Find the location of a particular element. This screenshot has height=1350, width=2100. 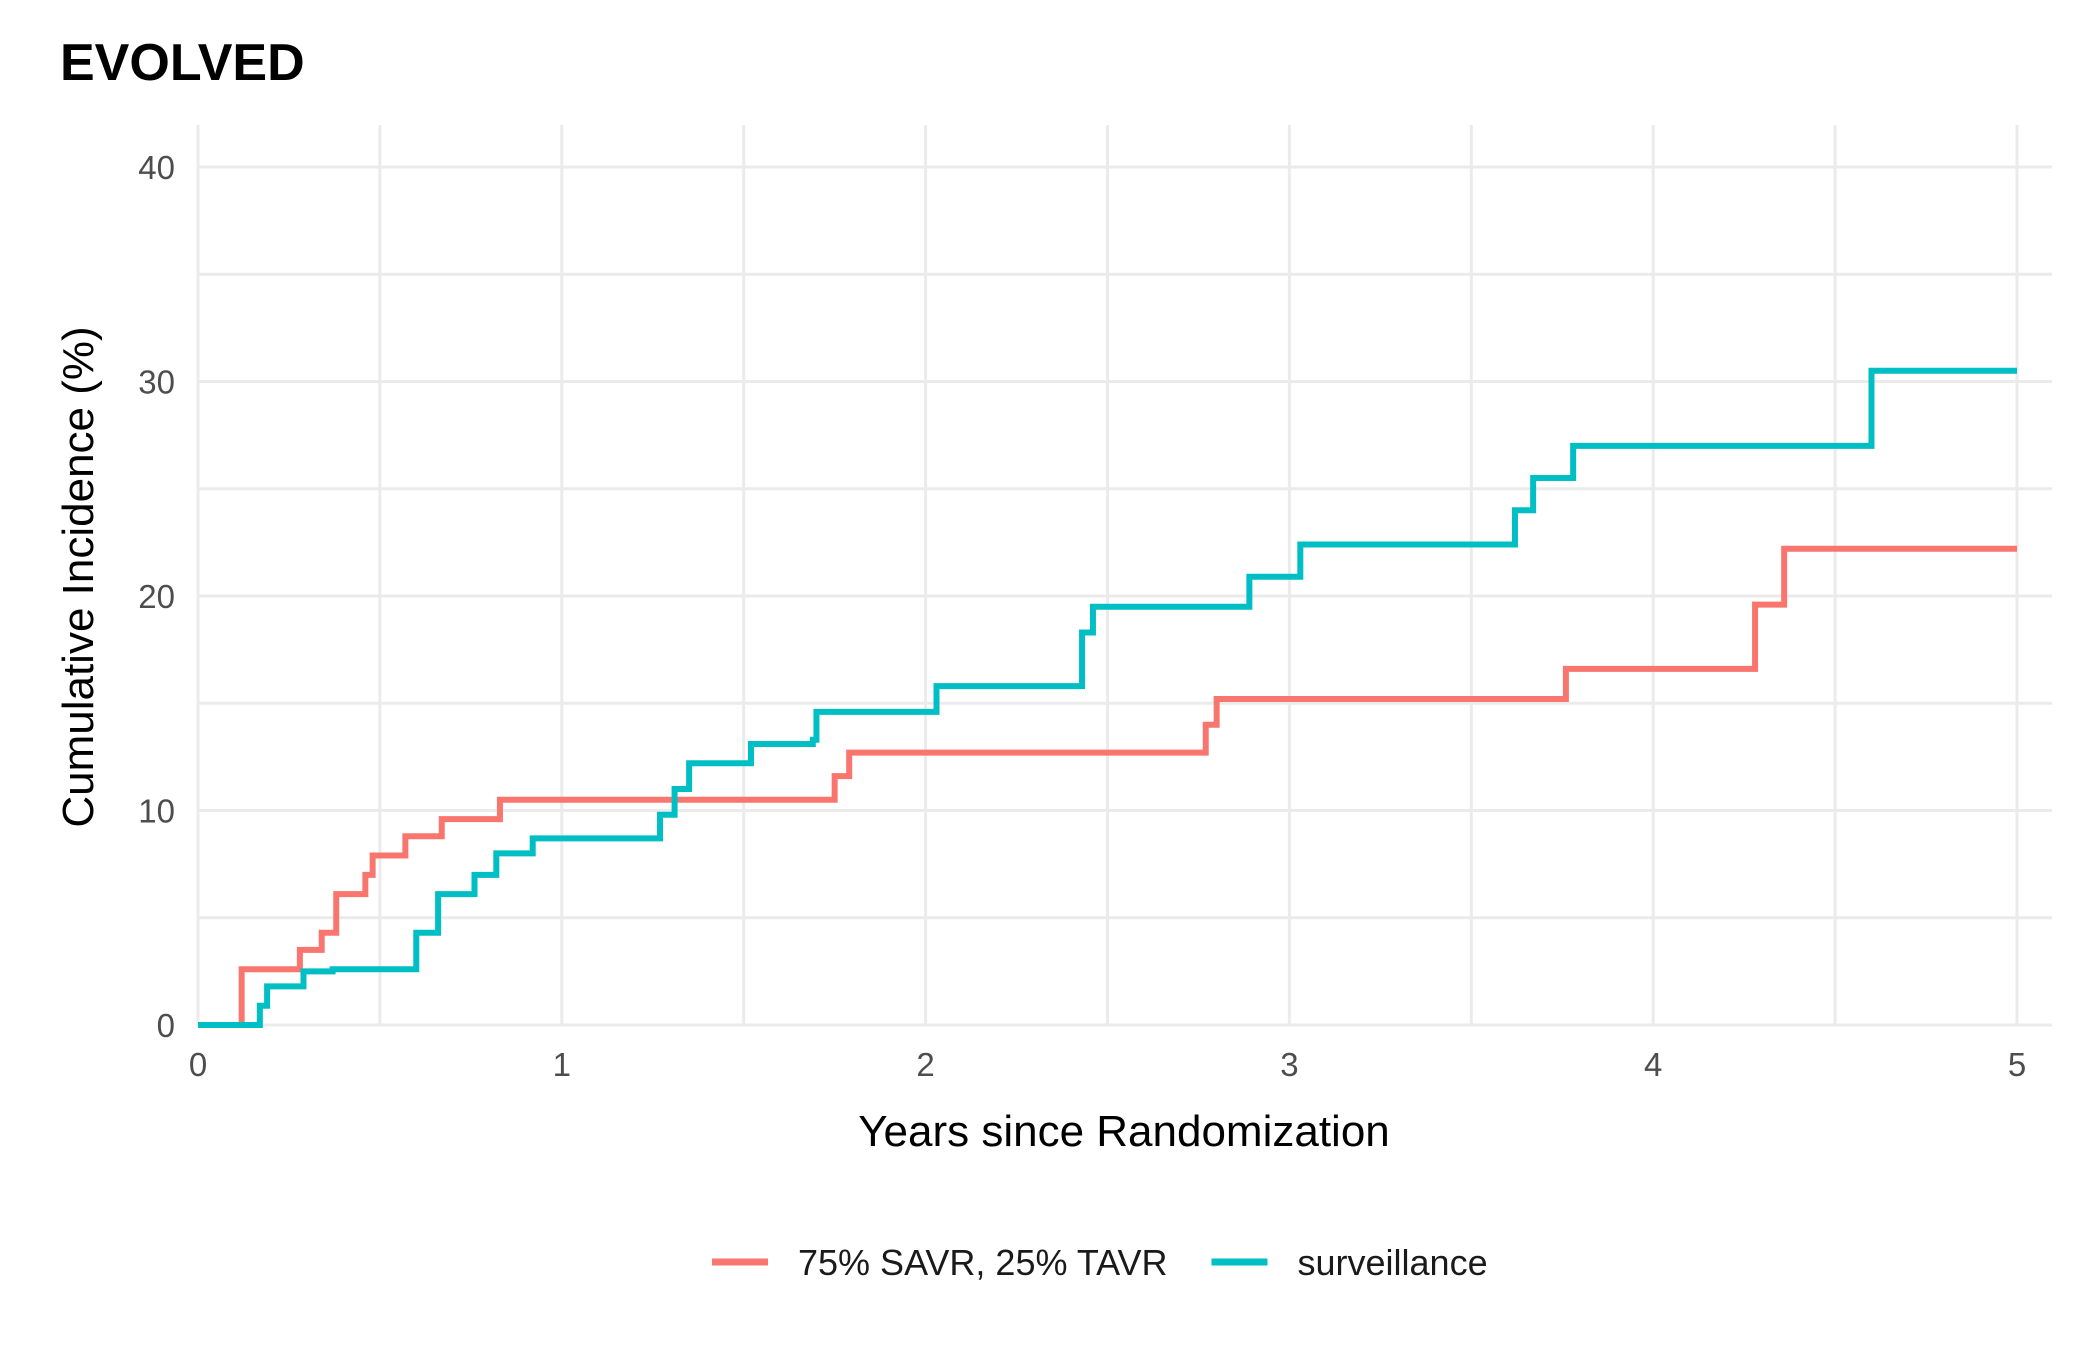

legend: 75% SAVR, 25% TAVR surveillance is located at coordinates (1100, 1262).